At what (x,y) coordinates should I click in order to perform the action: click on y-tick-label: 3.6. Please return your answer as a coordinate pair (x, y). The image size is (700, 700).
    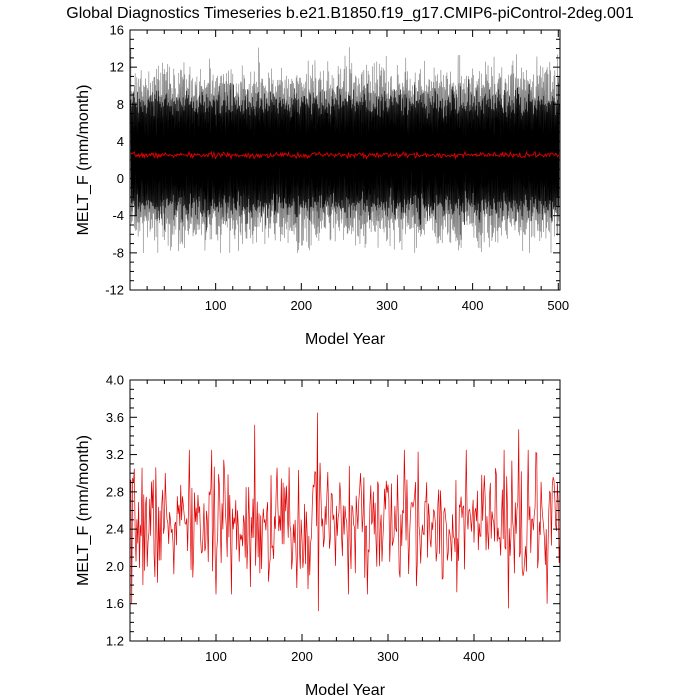
    Looking at the image, I should click on (115, 417).